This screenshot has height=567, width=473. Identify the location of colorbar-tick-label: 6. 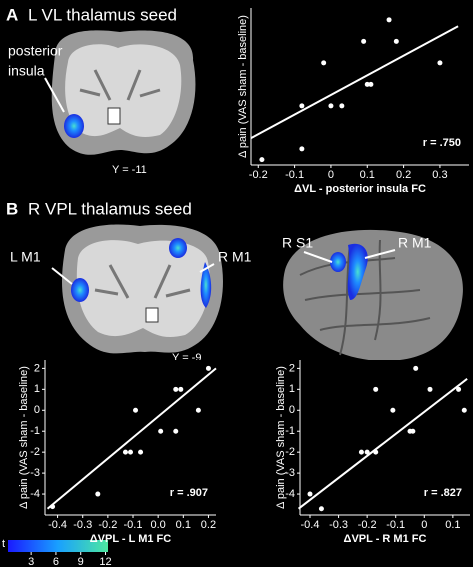
(56, 561).